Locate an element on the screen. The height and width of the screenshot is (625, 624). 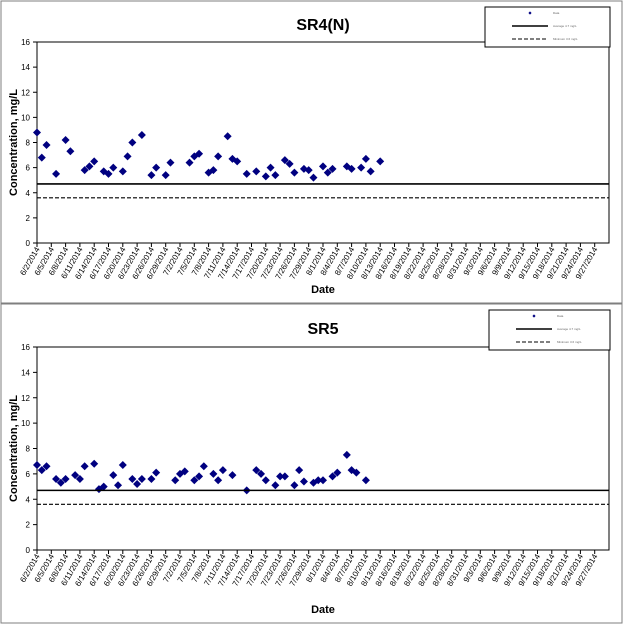
y-tick-label: 4 is located at coordinates (28, 499).